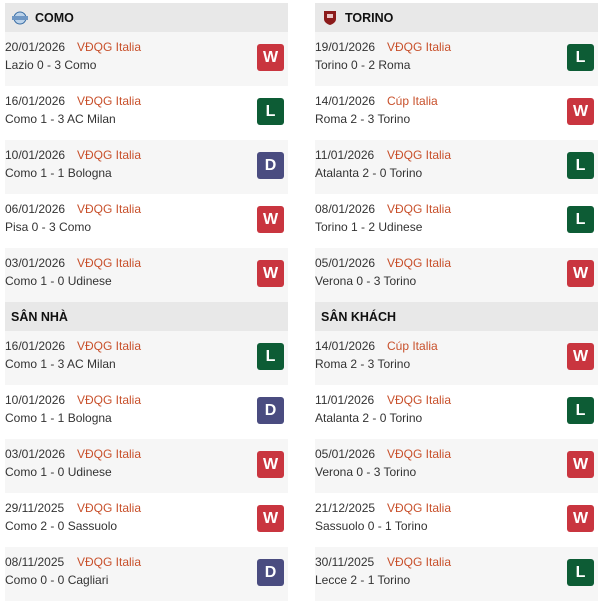 Image resolution: width=600 pixels, height=601 pixels. Describe the element at coordinates (456, 17) in the screenshot. I see `section-header: TORINO` at that location.